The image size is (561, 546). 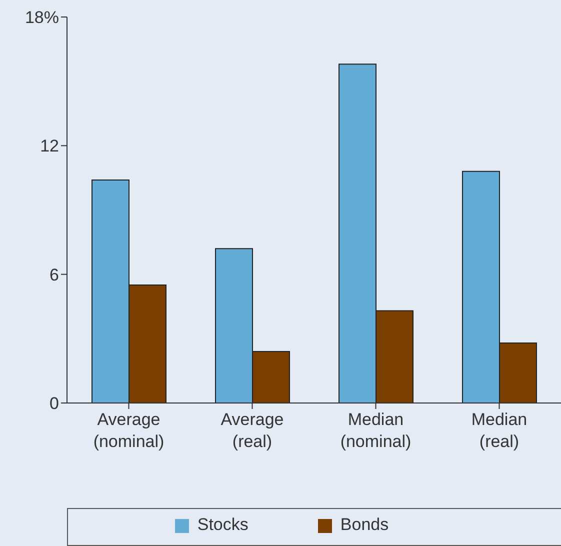 I want to click on y-tick-label: 6, so click(x=54, y=274).